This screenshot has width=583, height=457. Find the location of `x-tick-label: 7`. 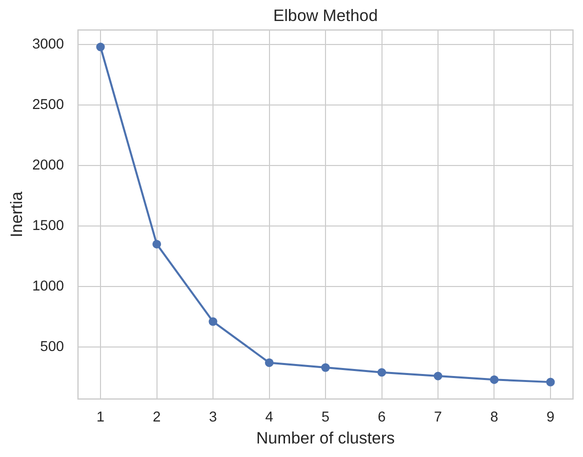

x-tick-label: 7 is located at coordinates (438, 418).